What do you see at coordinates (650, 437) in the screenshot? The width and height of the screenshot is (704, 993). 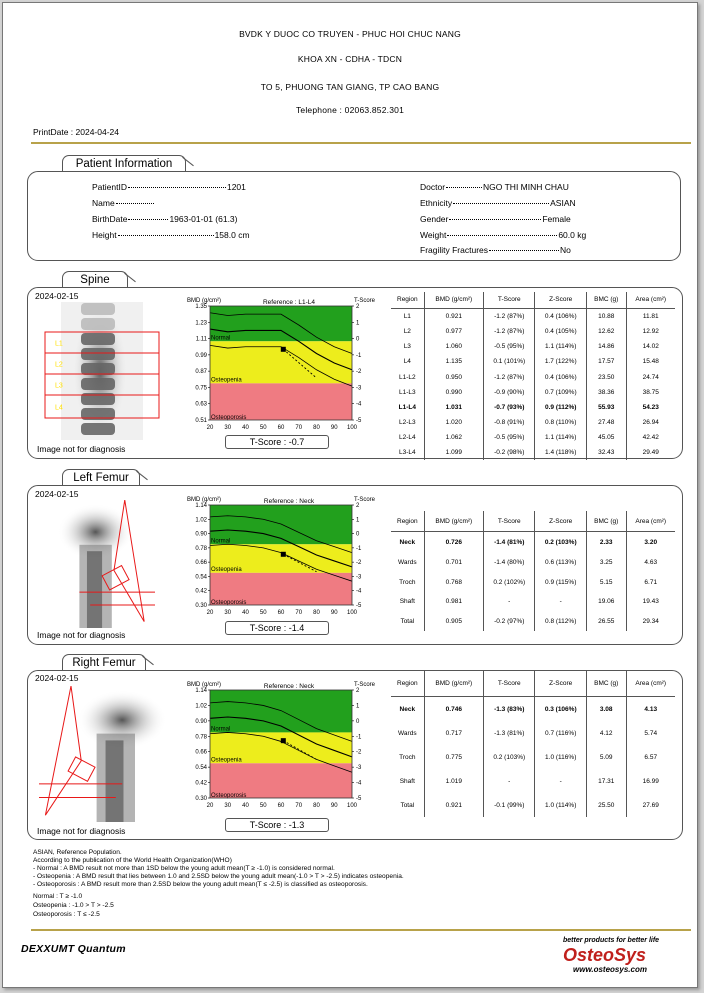 I see `table-cell: 42.42` at bounding box center [650, 437].